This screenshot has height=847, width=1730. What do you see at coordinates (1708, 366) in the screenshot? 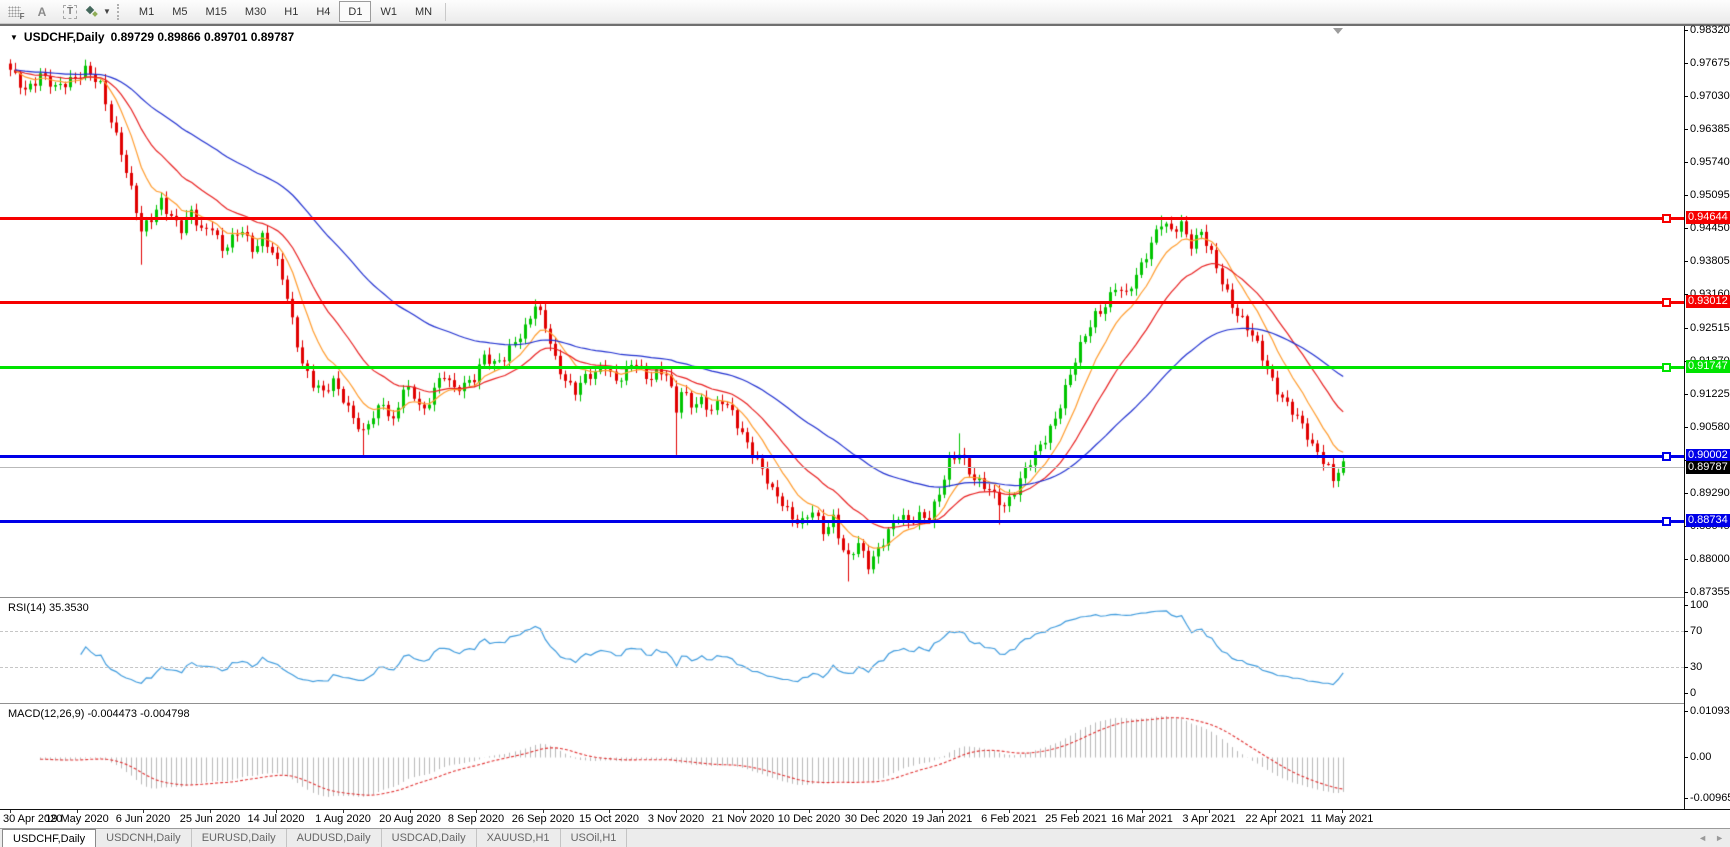
I see `price-line-badge: 0.91747` at bounding box center [1708, 366].